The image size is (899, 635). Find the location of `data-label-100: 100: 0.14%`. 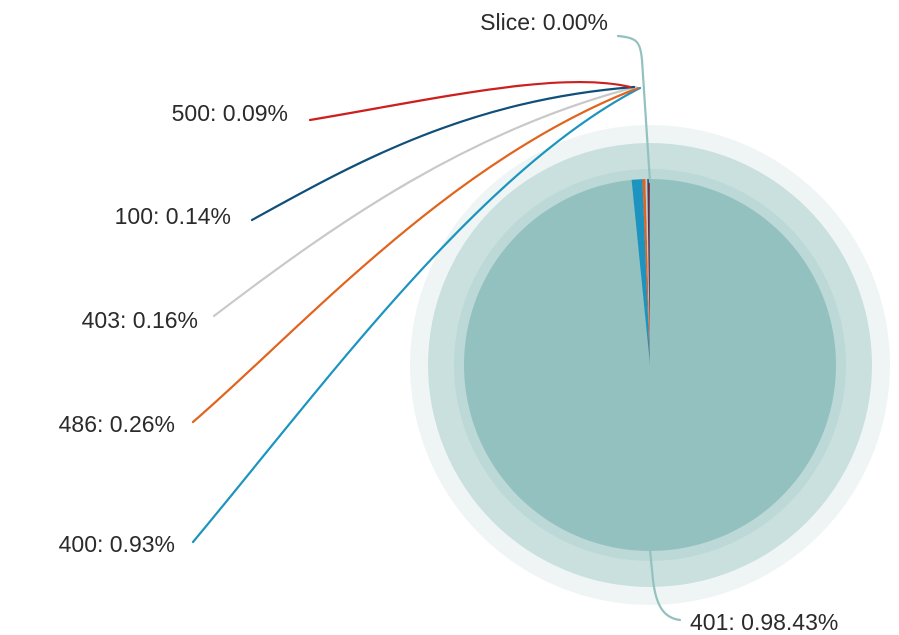

data-label-100: 100: 0.14% is located at coordinates (173, 216).